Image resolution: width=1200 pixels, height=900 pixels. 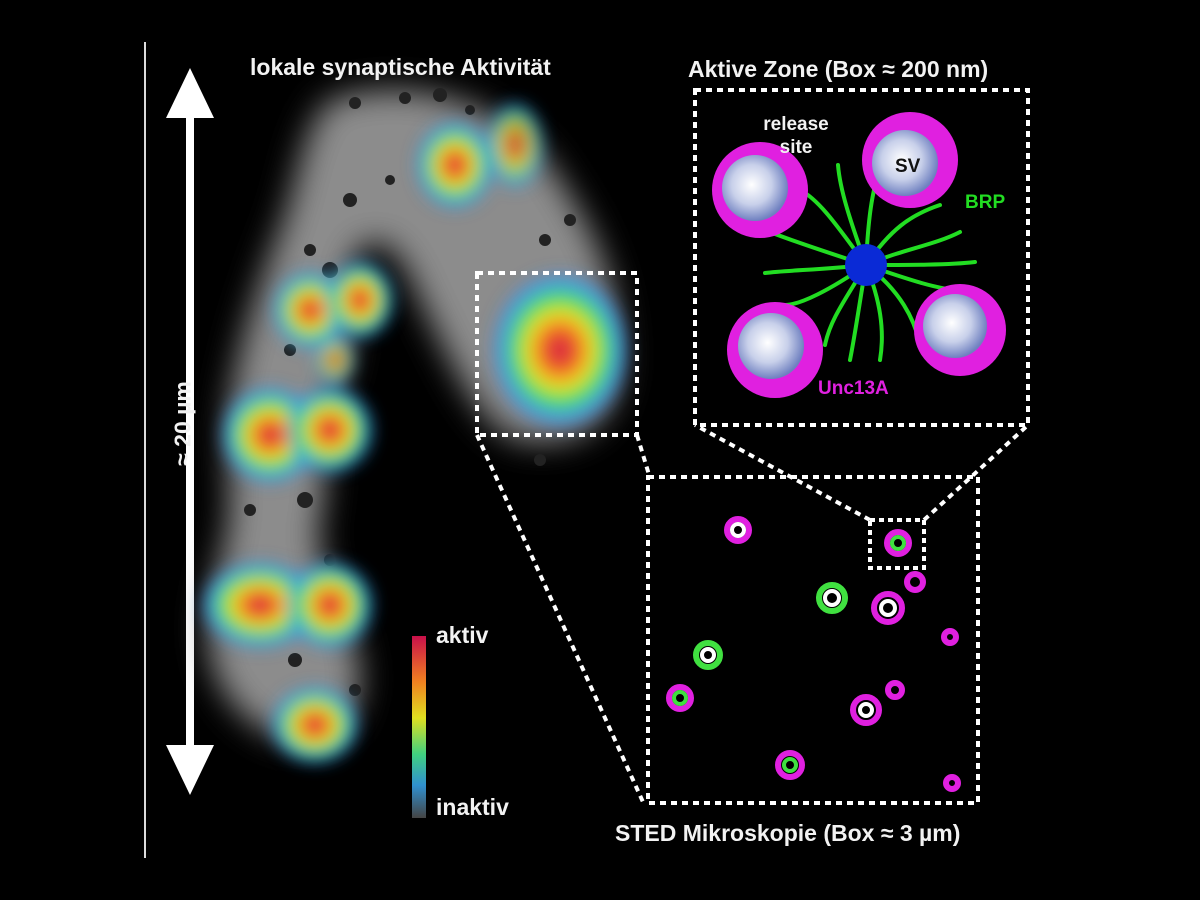 I want to click on scale-arrow, so click(x=190, y=431).